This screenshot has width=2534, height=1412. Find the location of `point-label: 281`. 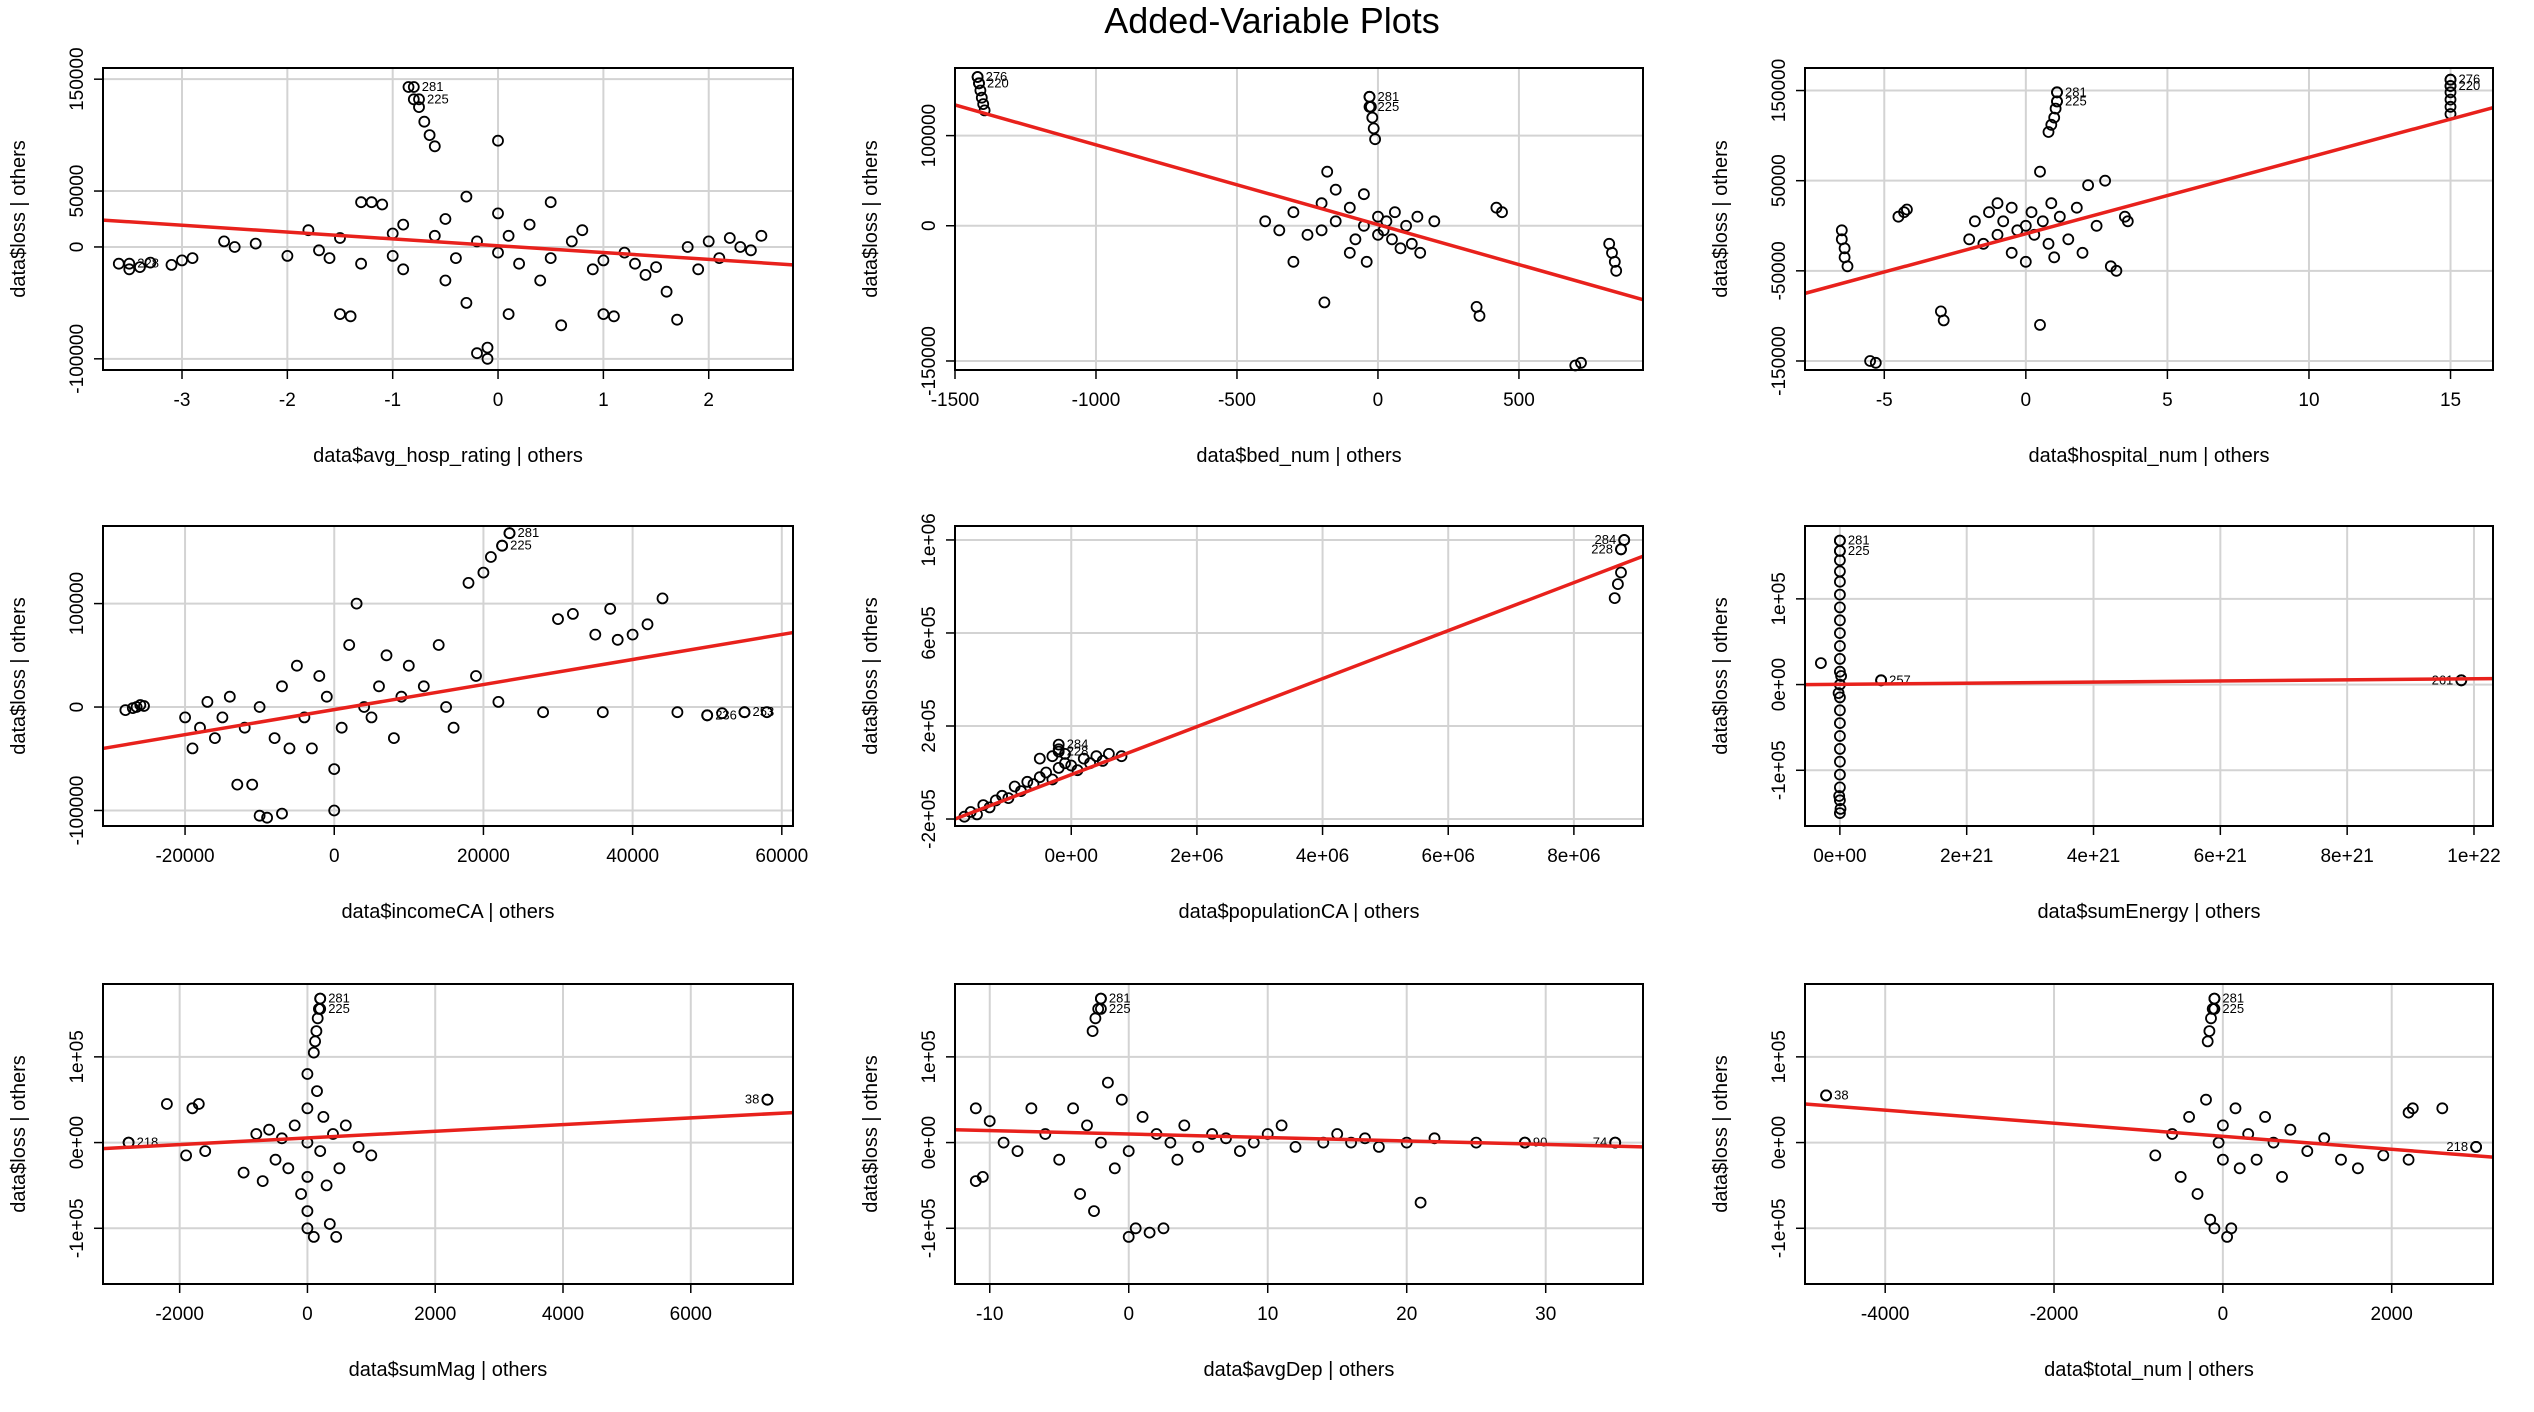

point-label: 281 is located at coordinates (433, 86).